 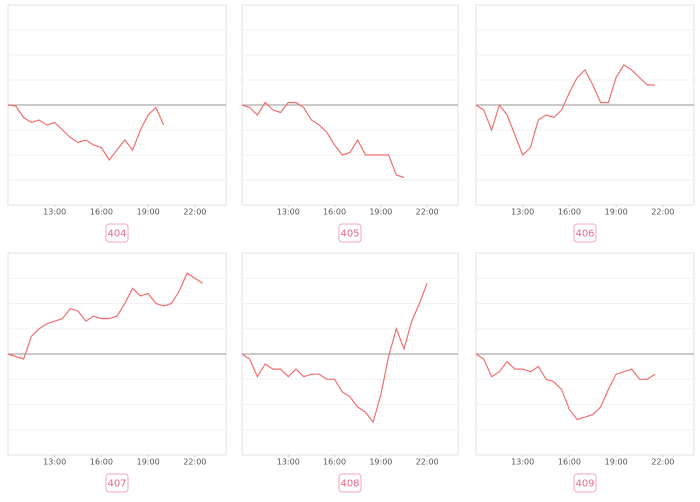 I want to click on chart-title: 404, so click(x=116, y=234).